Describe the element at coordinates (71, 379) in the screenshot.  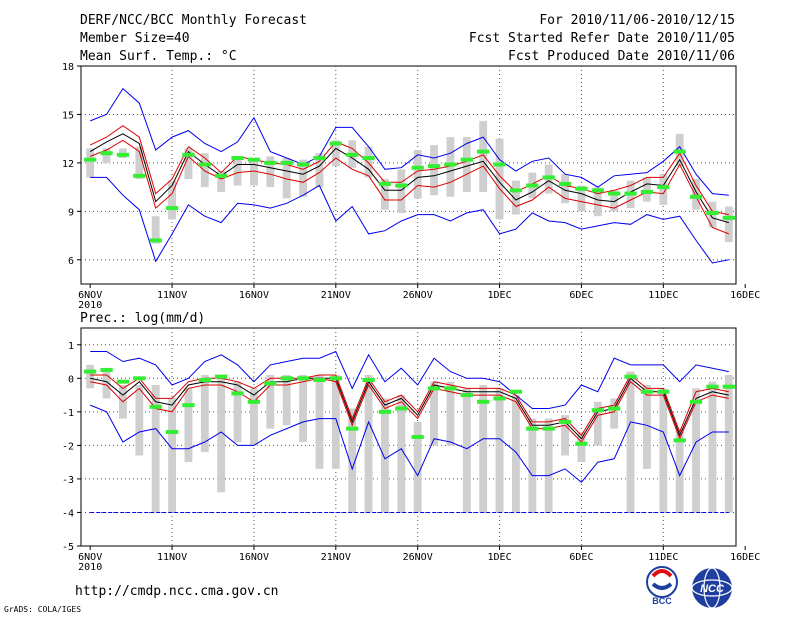
I see `prec-y-tick-label: 0` at that location.